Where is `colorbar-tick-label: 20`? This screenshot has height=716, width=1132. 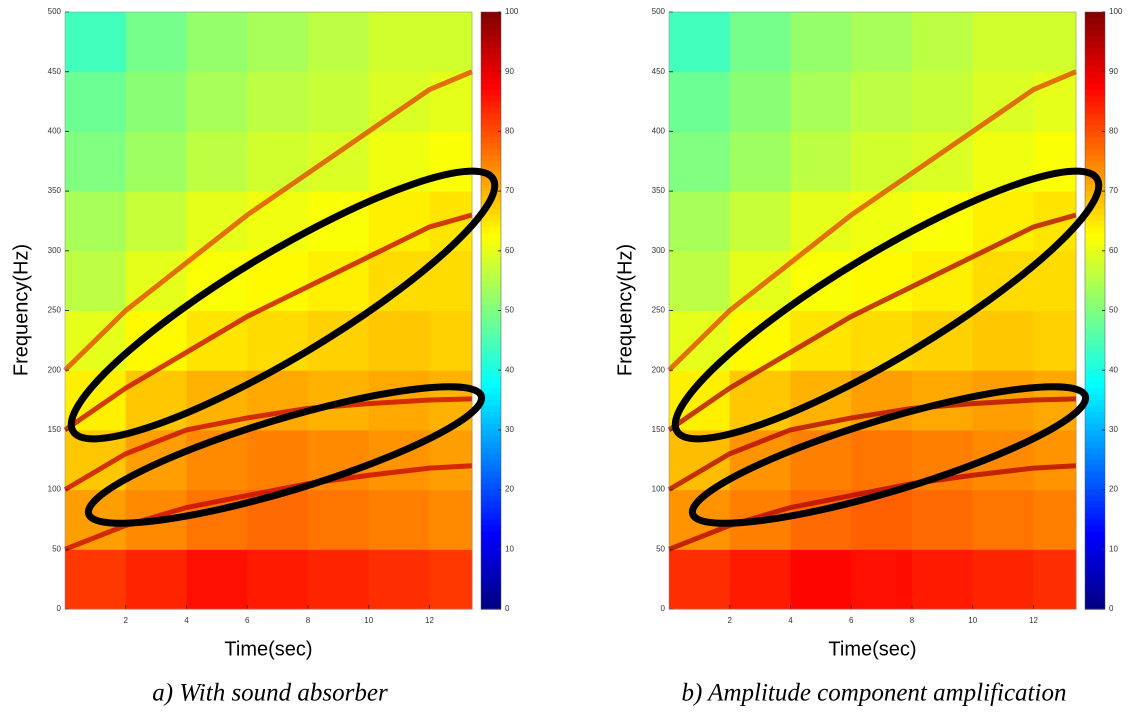 colorbar-tick-label: 20 is located at coordinates (509, 489).